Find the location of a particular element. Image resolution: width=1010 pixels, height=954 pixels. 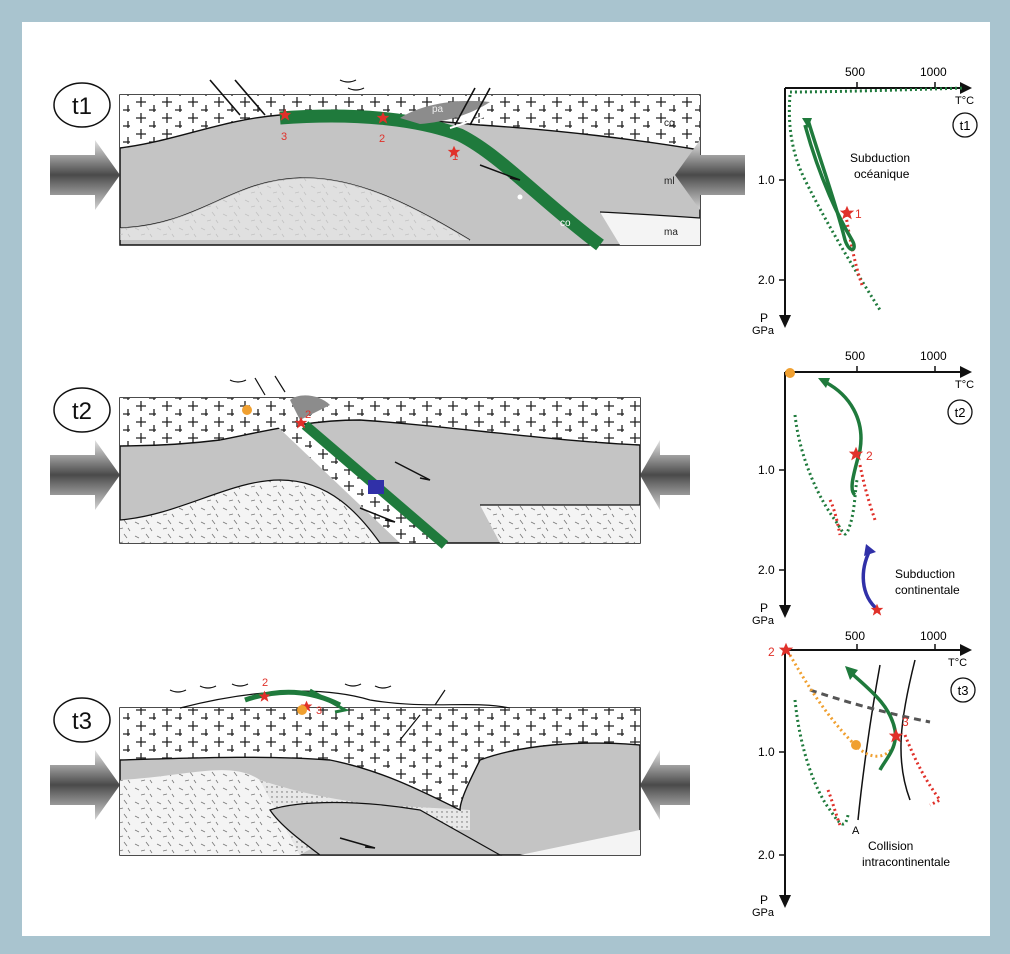

pt1-stage-circle is located at coordinates (965, 125).